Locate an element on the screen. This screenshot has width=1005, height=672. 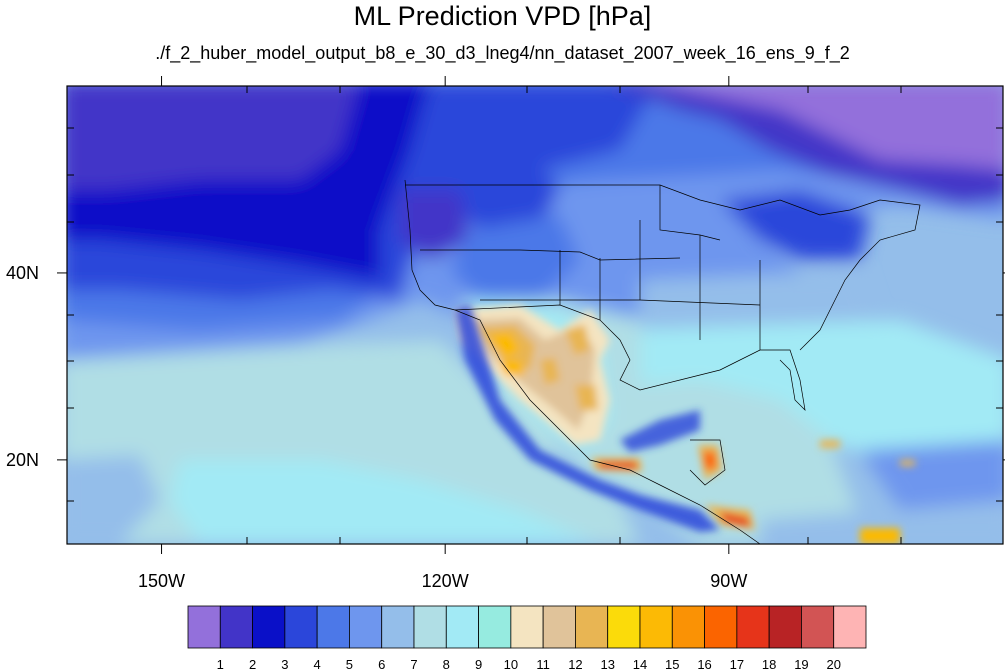
colorbar: 1 2 3 4 5 6 7 8 9 10 11 12 13 14 15 16 17 18 19 20 is located at coordinates (527, 638).